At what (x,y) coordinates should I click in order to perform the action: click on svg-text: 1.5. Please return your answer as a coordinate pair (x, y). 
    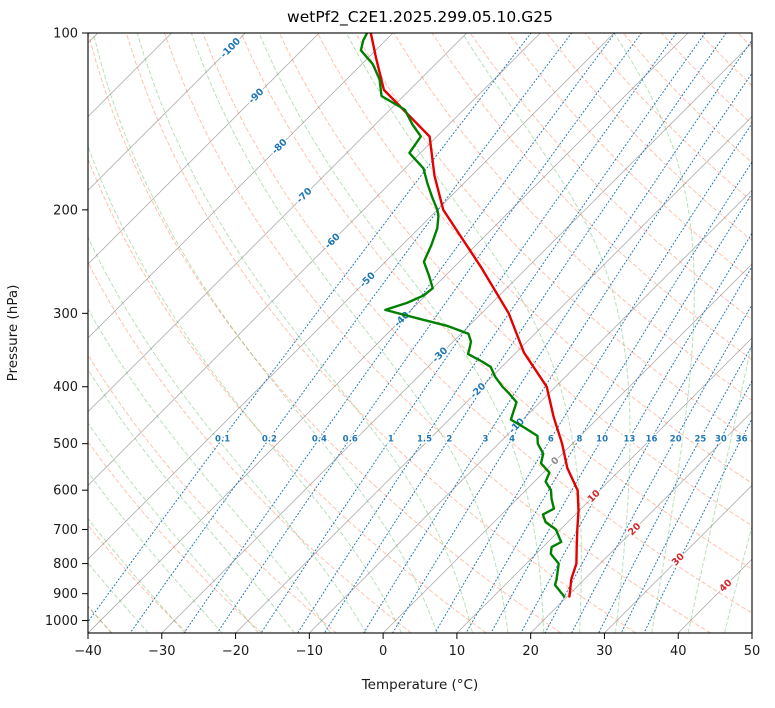
    Looking at the image, I should click on (424, 440).